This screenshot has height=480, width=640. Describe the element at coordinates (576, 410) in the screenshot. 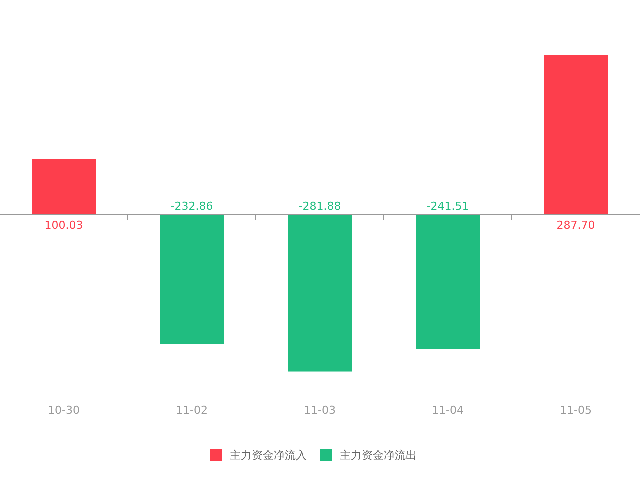

I see `x-tick-label: 11-05` at that location.